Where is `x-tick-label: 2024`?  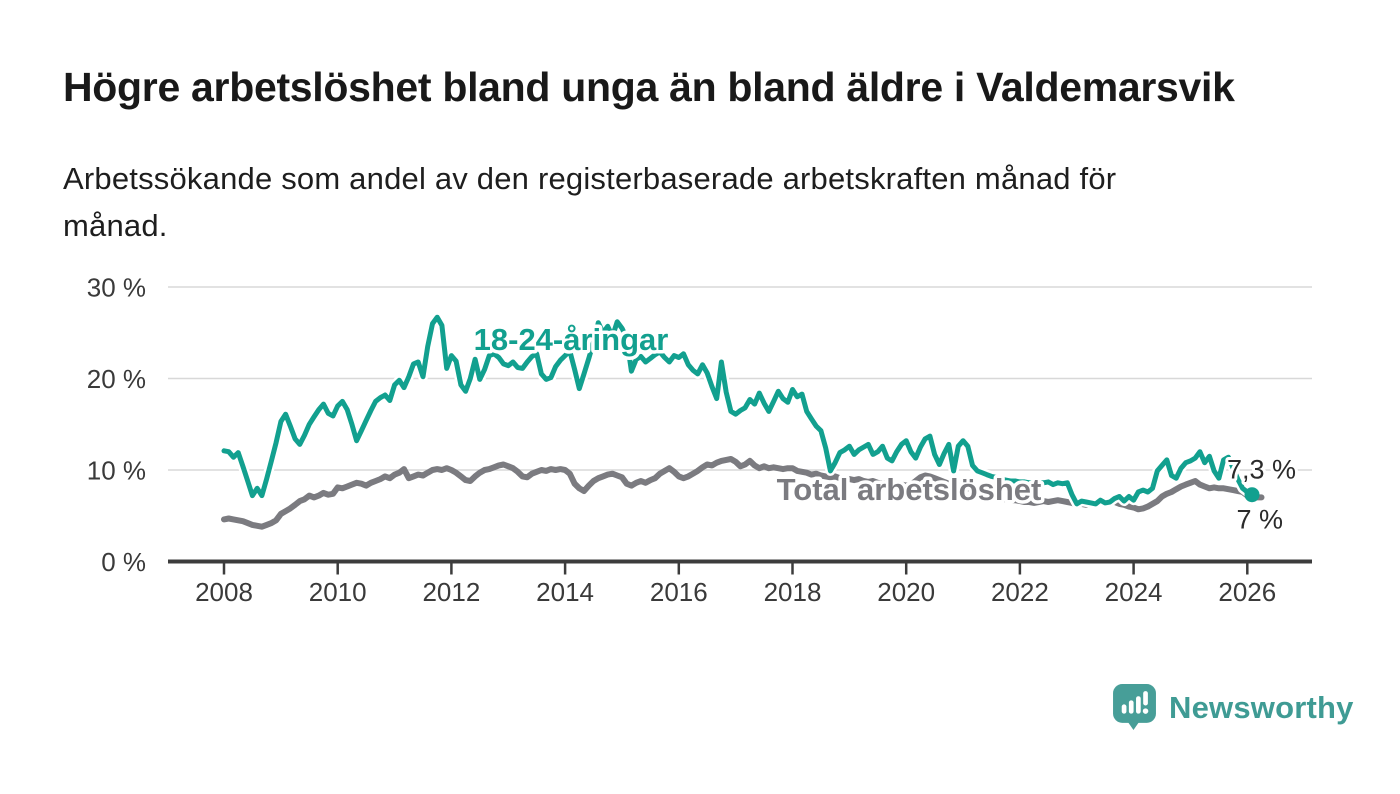 x-tick-label: 2024 is located at coordinates (1134, 592).